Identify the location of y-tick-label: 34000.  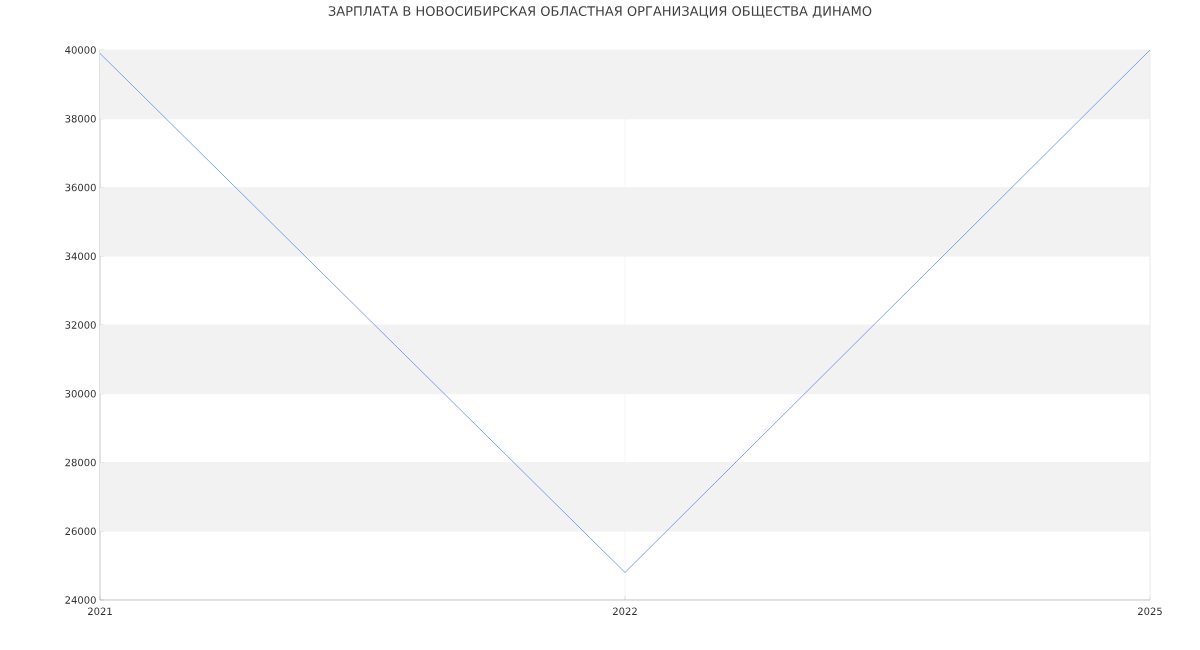
(80, 256).